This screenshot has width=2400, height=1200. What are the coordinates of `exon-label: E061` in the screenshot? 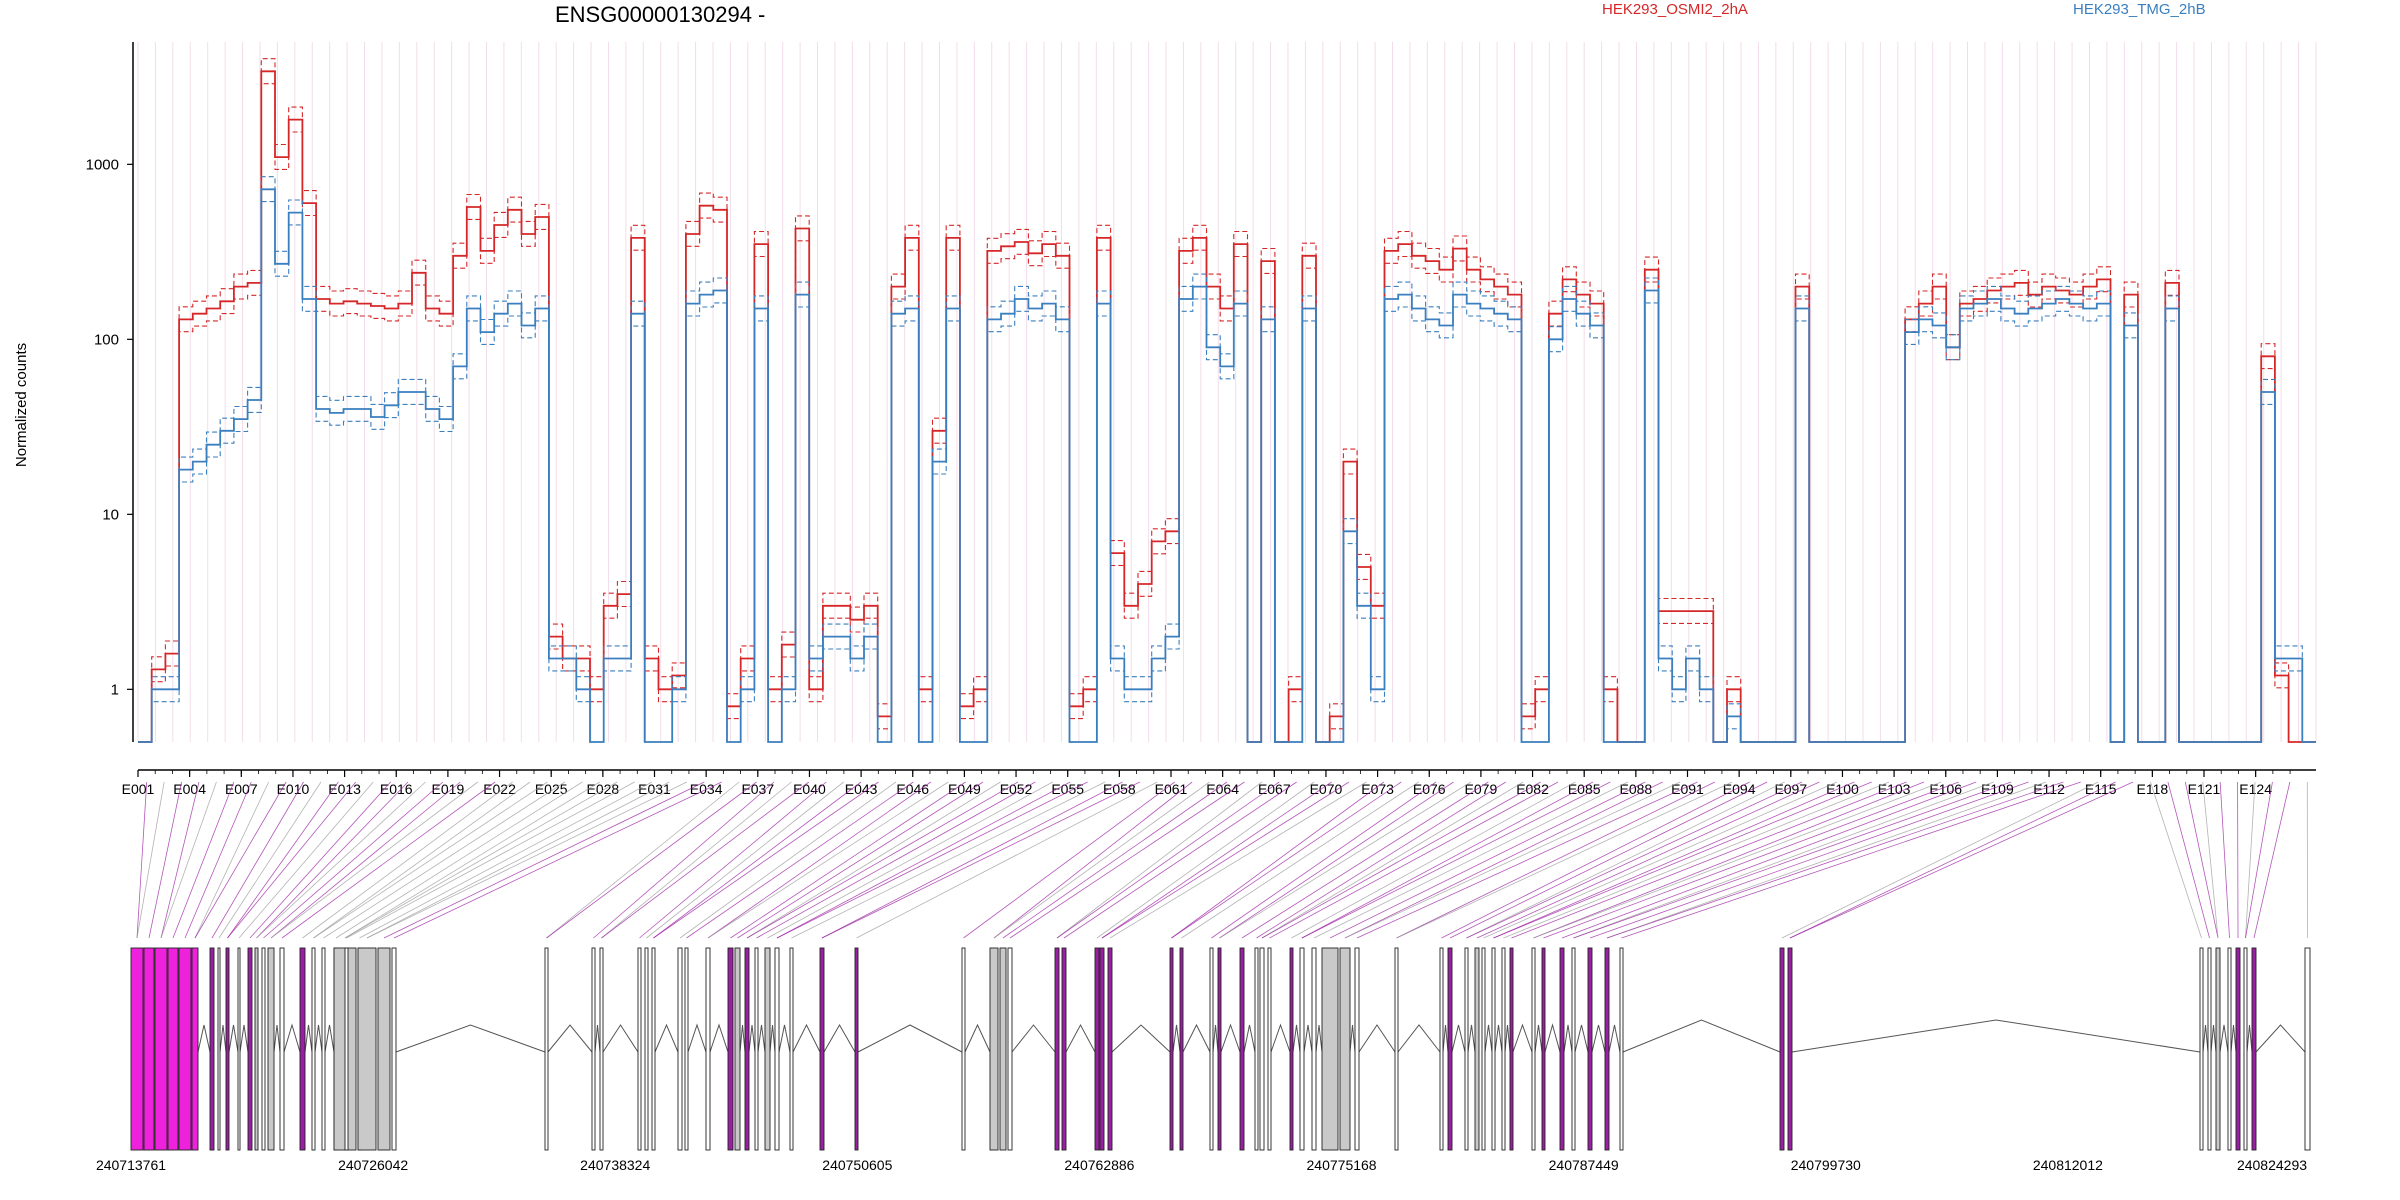 It's located at (1171, 789).